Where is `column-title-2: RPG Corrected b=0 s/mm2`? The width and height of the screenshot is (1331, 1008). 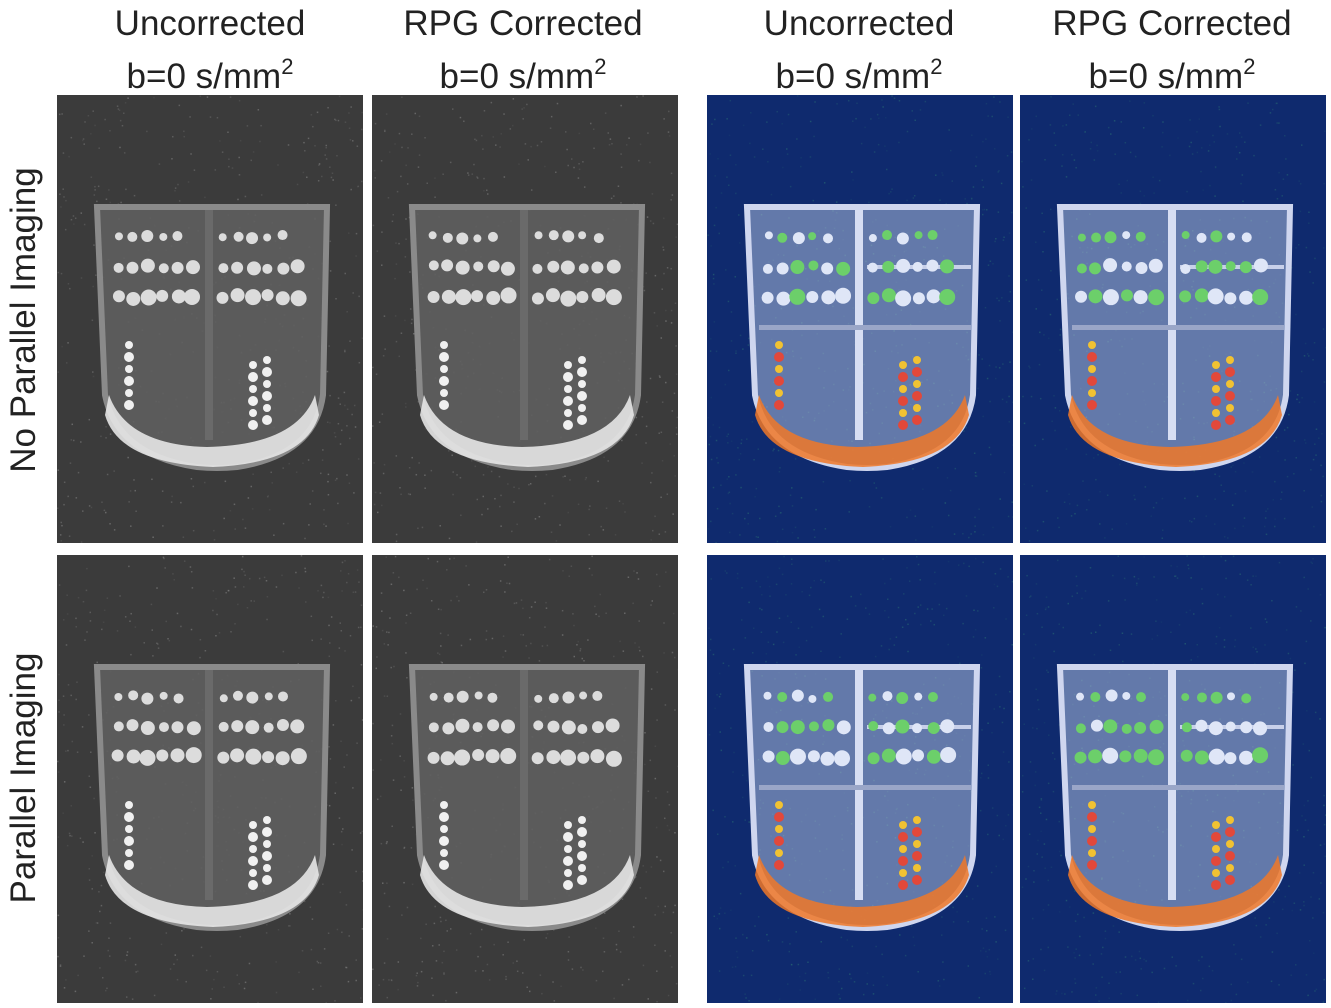 column-title-2: RPG Corrected b=0 s/mm2 is located at coordinates (523, 50).